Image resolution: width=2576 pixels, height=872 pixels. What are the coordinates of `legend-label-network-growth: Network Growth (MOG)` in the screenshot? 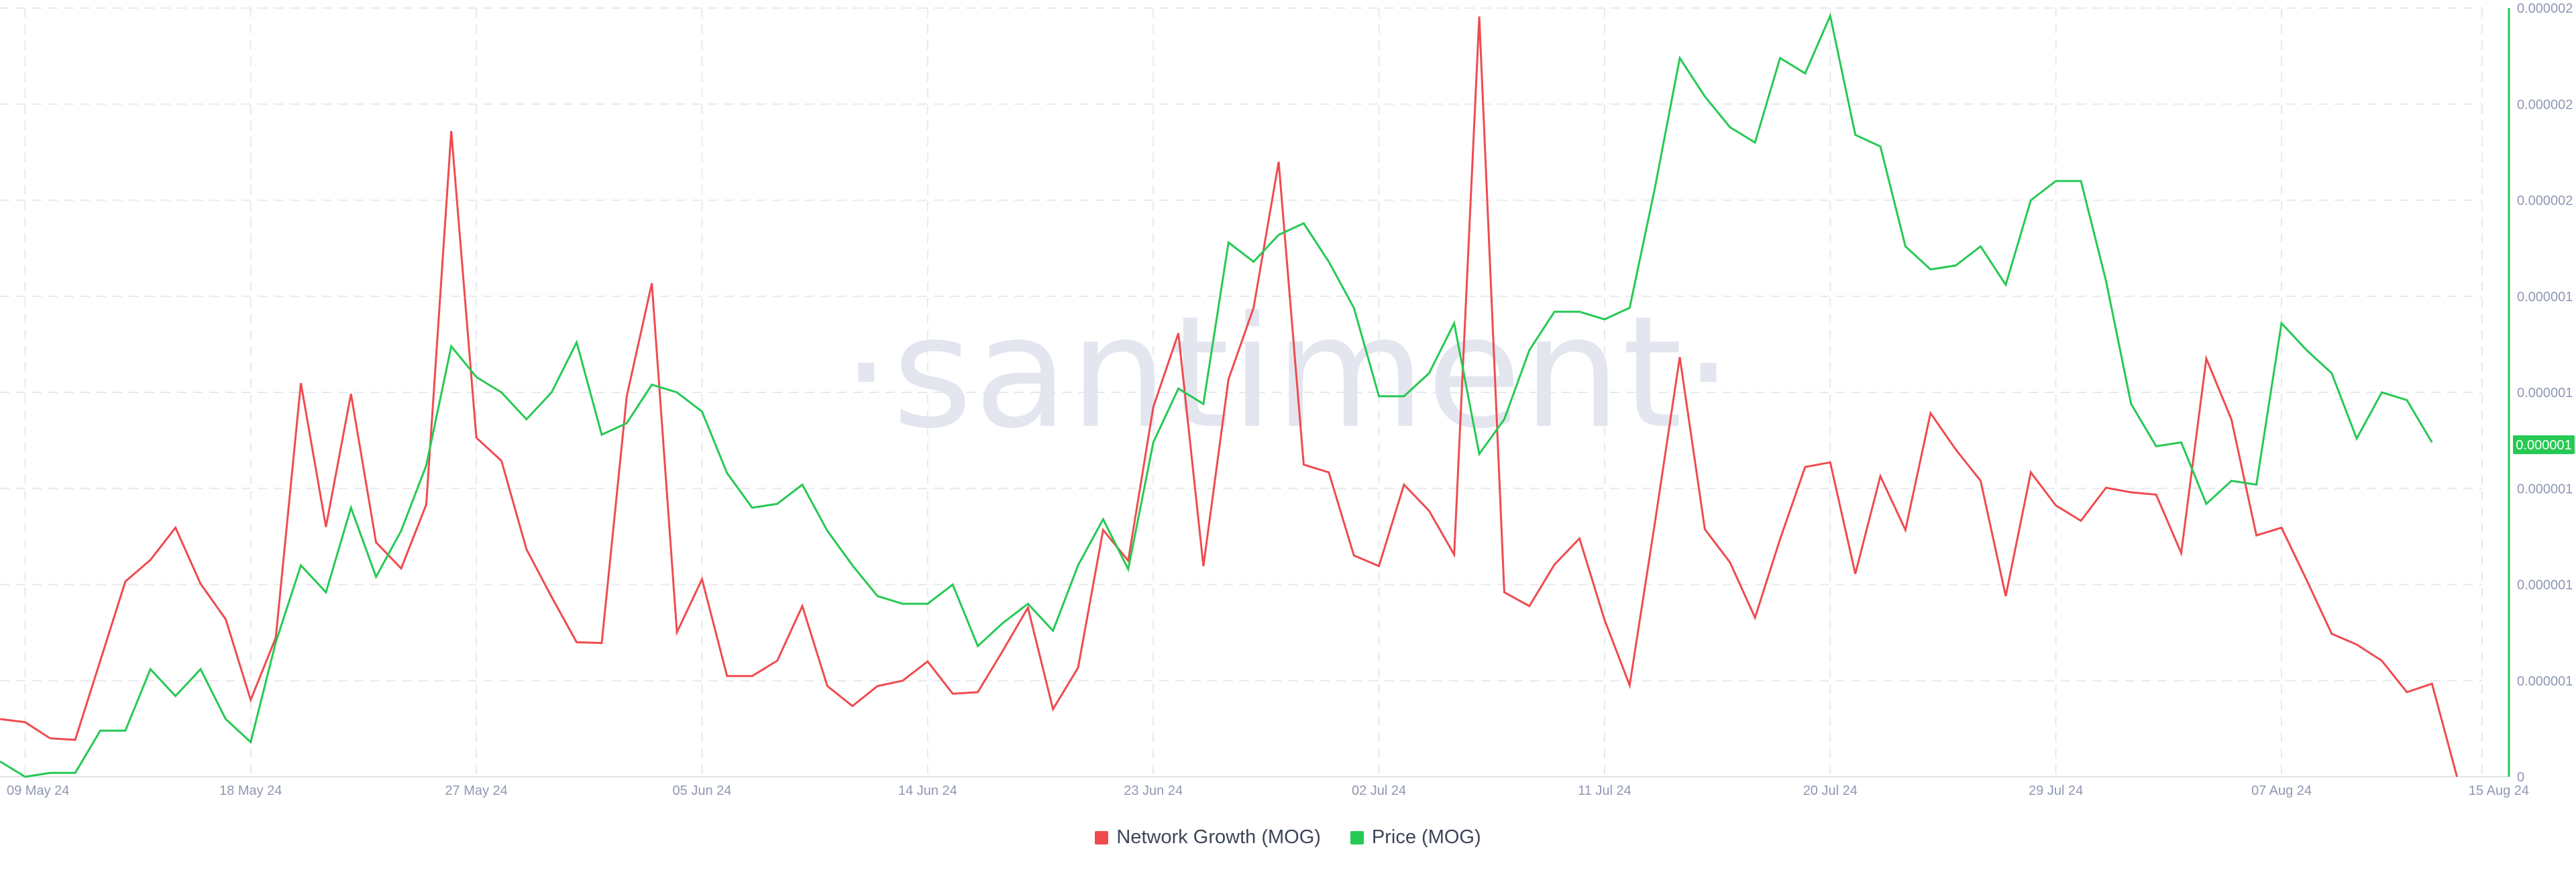 It's located at (1218, 837).